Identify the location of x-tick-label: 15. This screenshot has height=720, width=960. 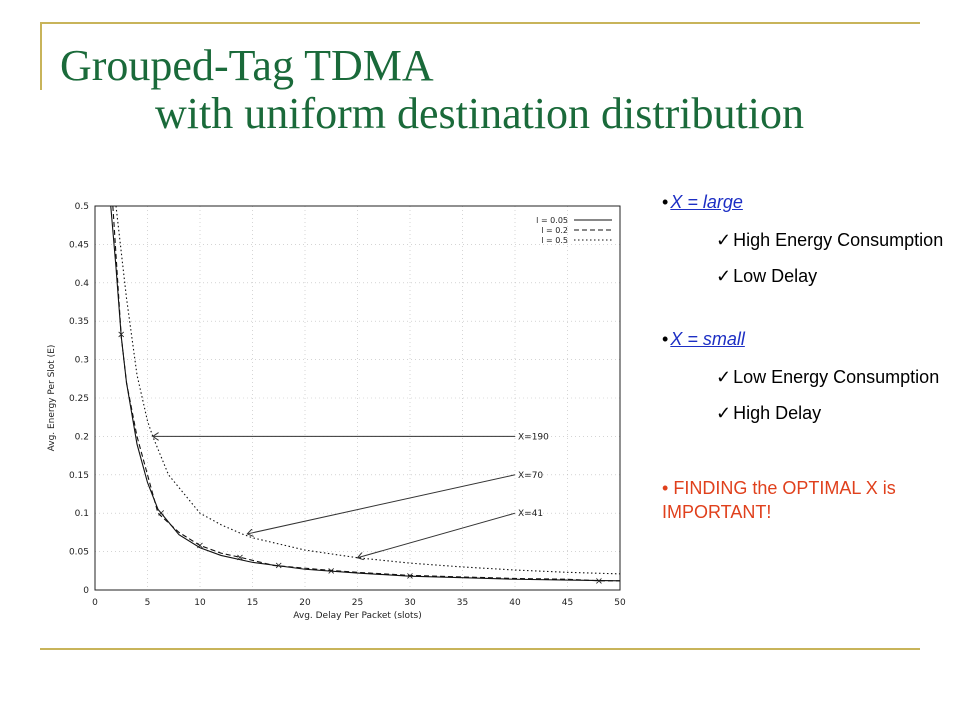
(252, 603).